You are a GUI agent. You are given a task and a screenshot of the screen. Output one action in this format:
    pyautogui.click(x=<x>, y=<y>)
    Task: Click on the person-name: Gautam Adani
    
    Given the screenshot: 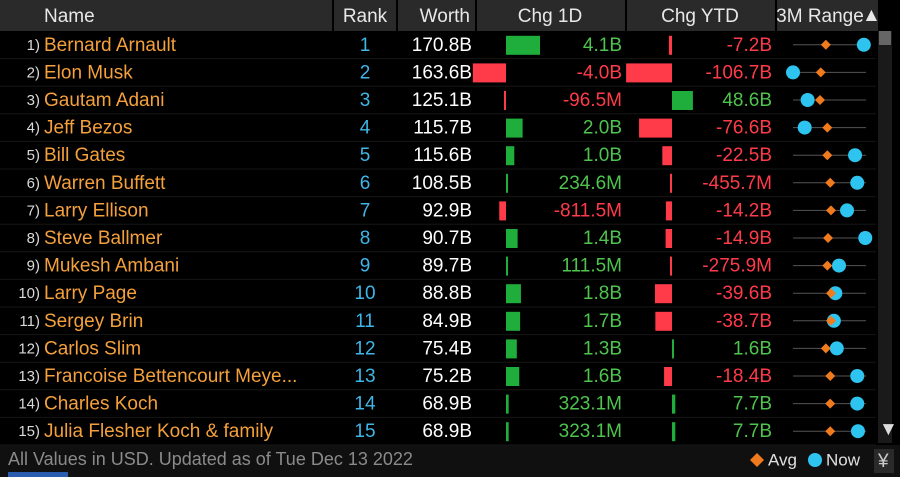 What is the action you would take?
    pyautogui.click(x=104, y=100)
    